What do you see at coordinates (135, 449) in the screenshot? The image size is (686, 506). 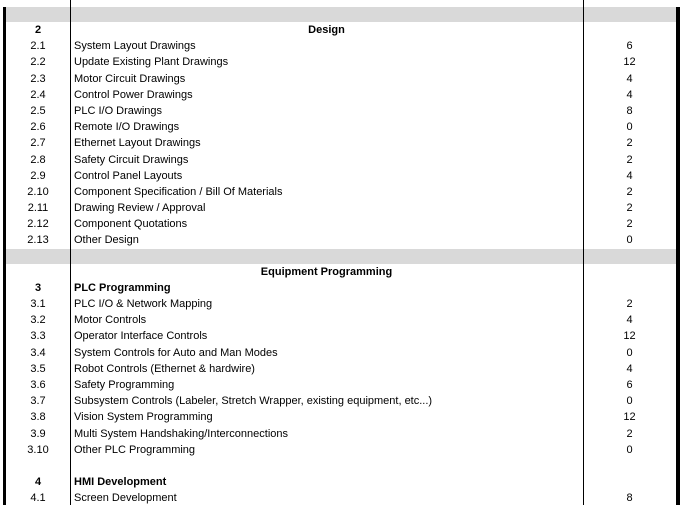 I see `task-description-cell: Other PLC Programming` at bounding box center [135, 449].